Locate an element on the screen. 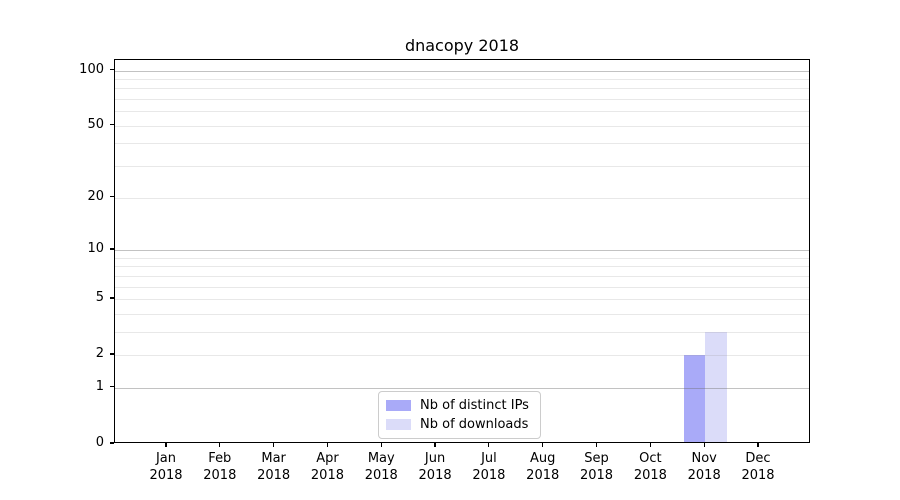 The width and height of the screenshot is (900, 500). gridline-minor-y70 is located at coordinates (462, 100).